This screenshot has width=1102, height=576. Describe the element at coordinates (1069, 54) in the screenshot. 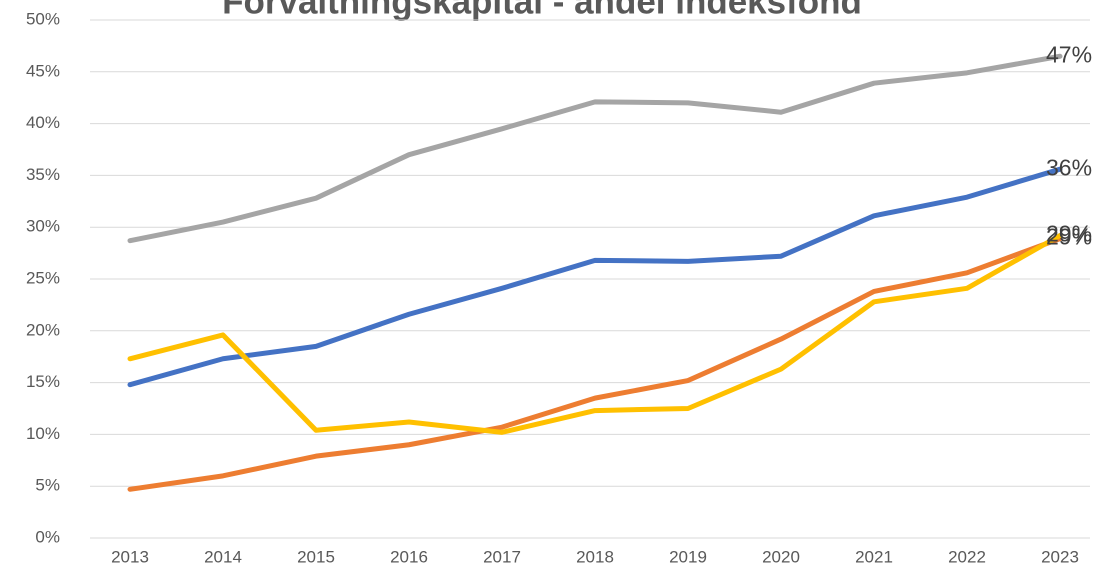

I see `data-label: 47%` at that location.